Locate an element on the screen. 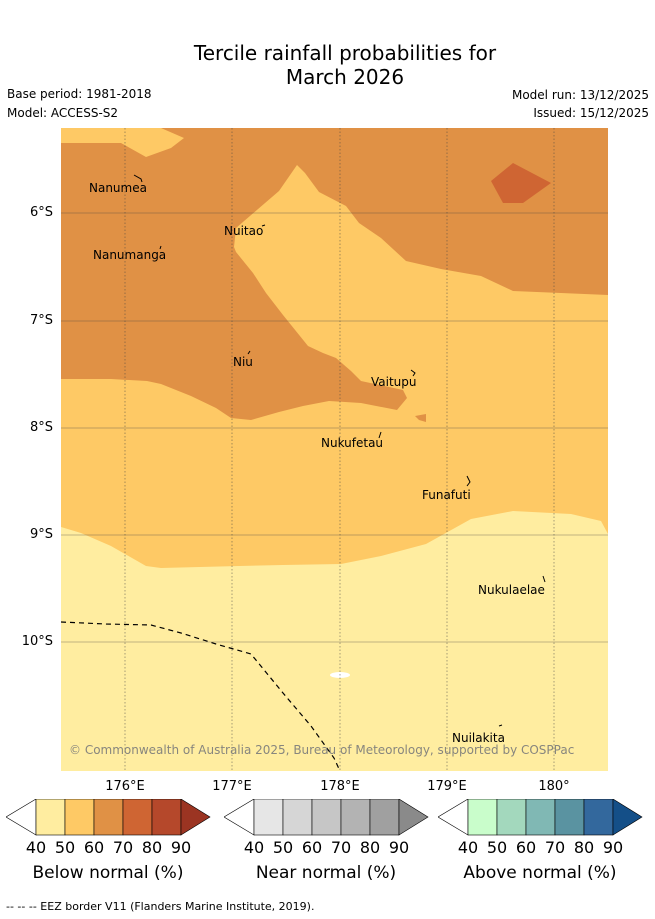 This screenshot has width=655, height=919. colorbar-near-normal is located at coordinates (326, 817).